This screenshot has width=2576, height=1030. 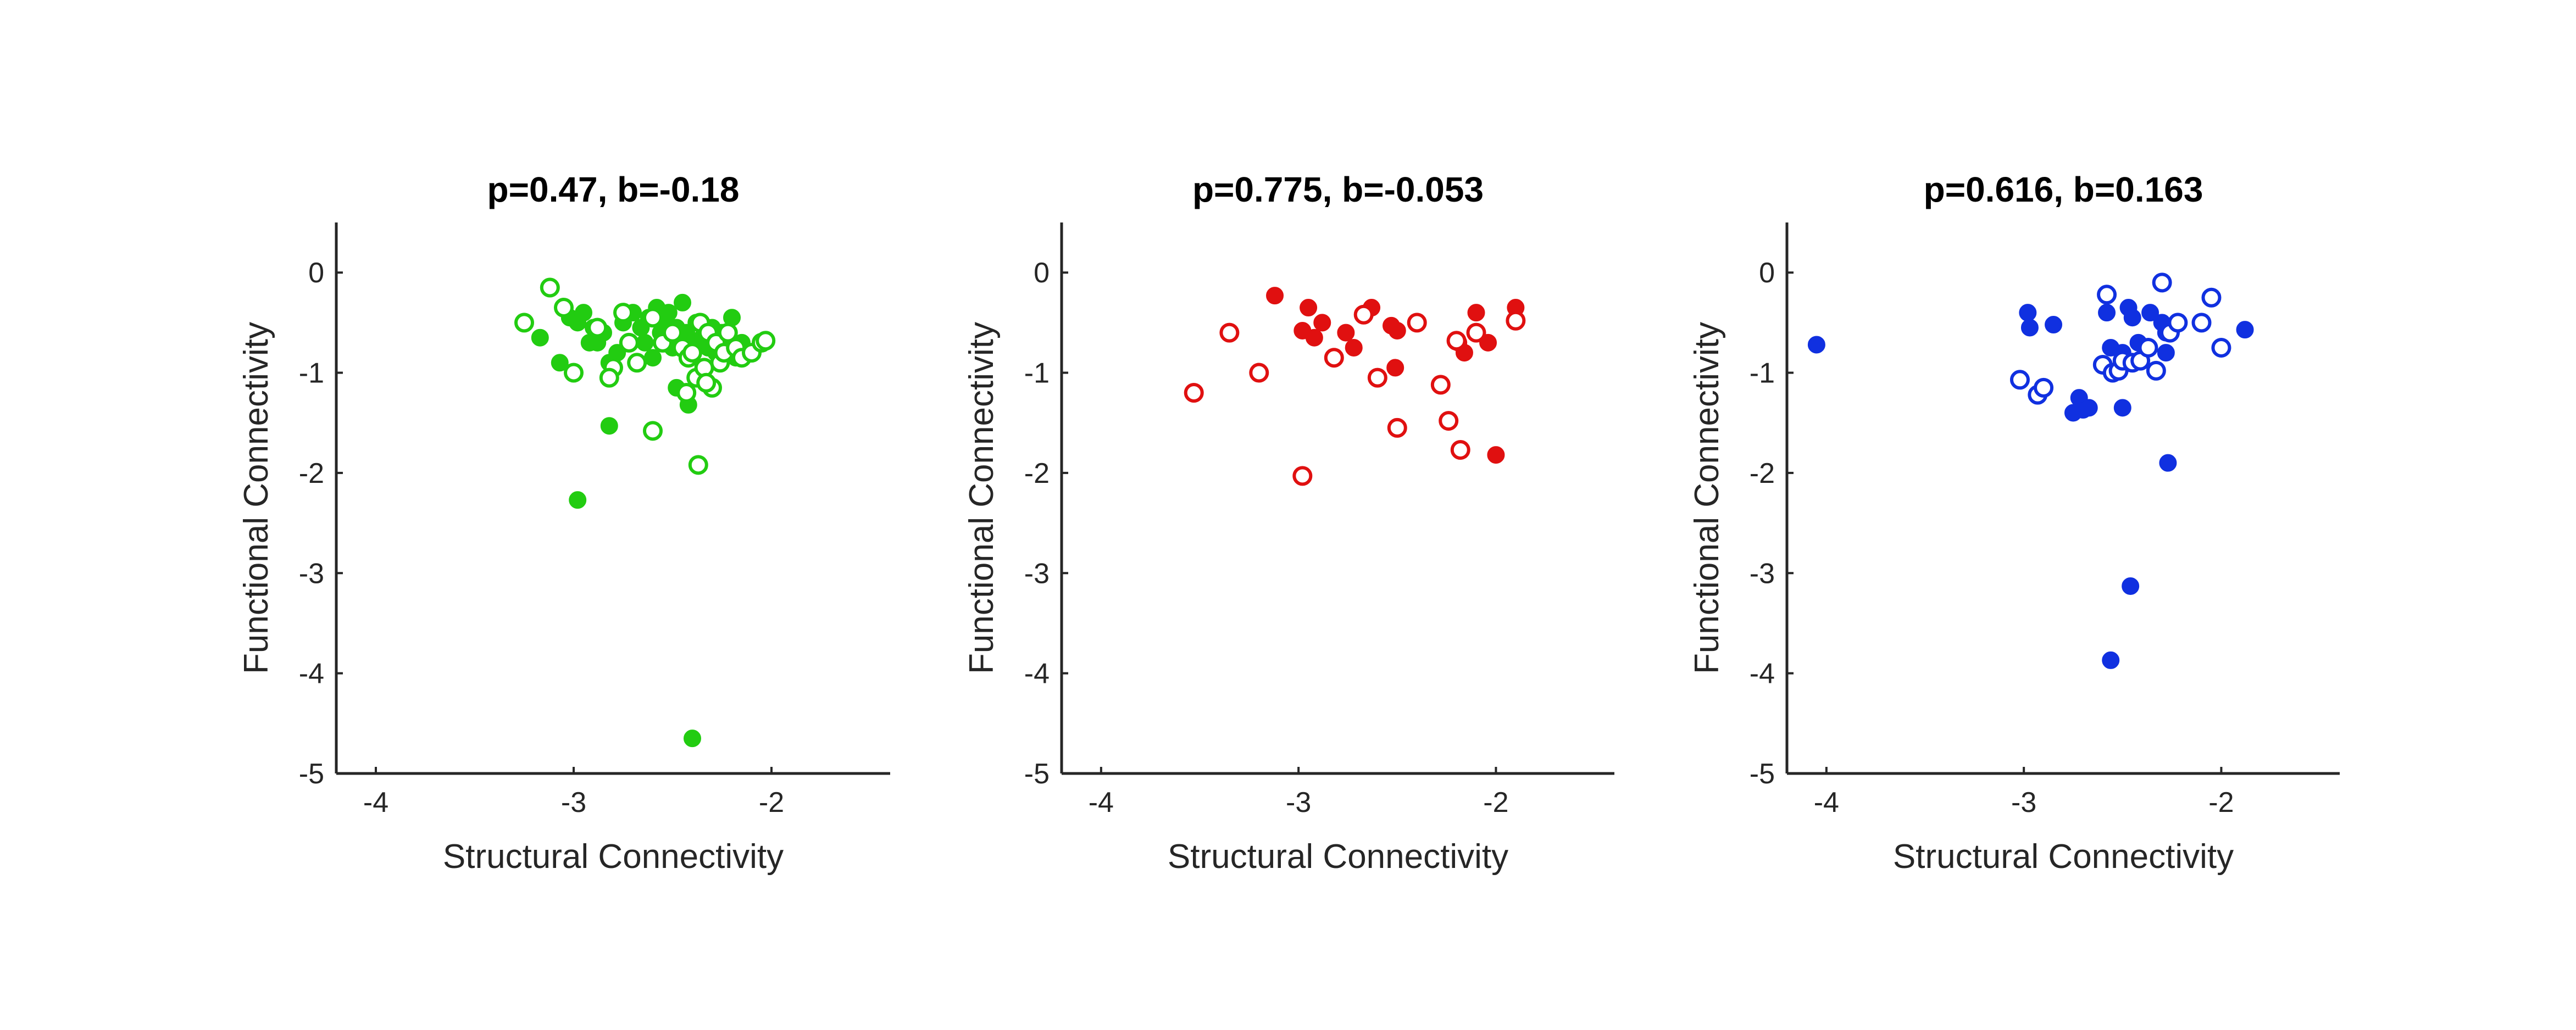 What do you see at coordinates (1037, 774) in the screenshot?
I see `y-tick-label: -5` at bounding box center [1037, 774].